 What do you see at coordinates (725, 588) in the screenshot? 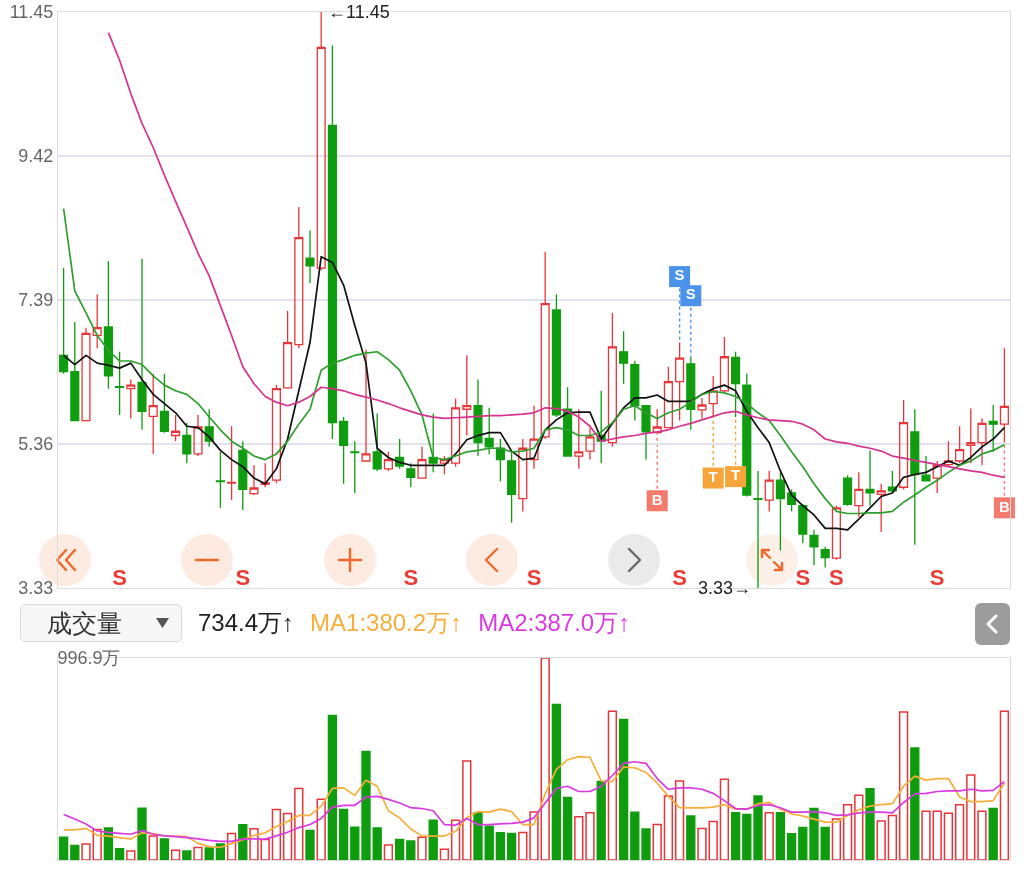
I see `annotation: 3.33→` at bounding box center [725, 588].